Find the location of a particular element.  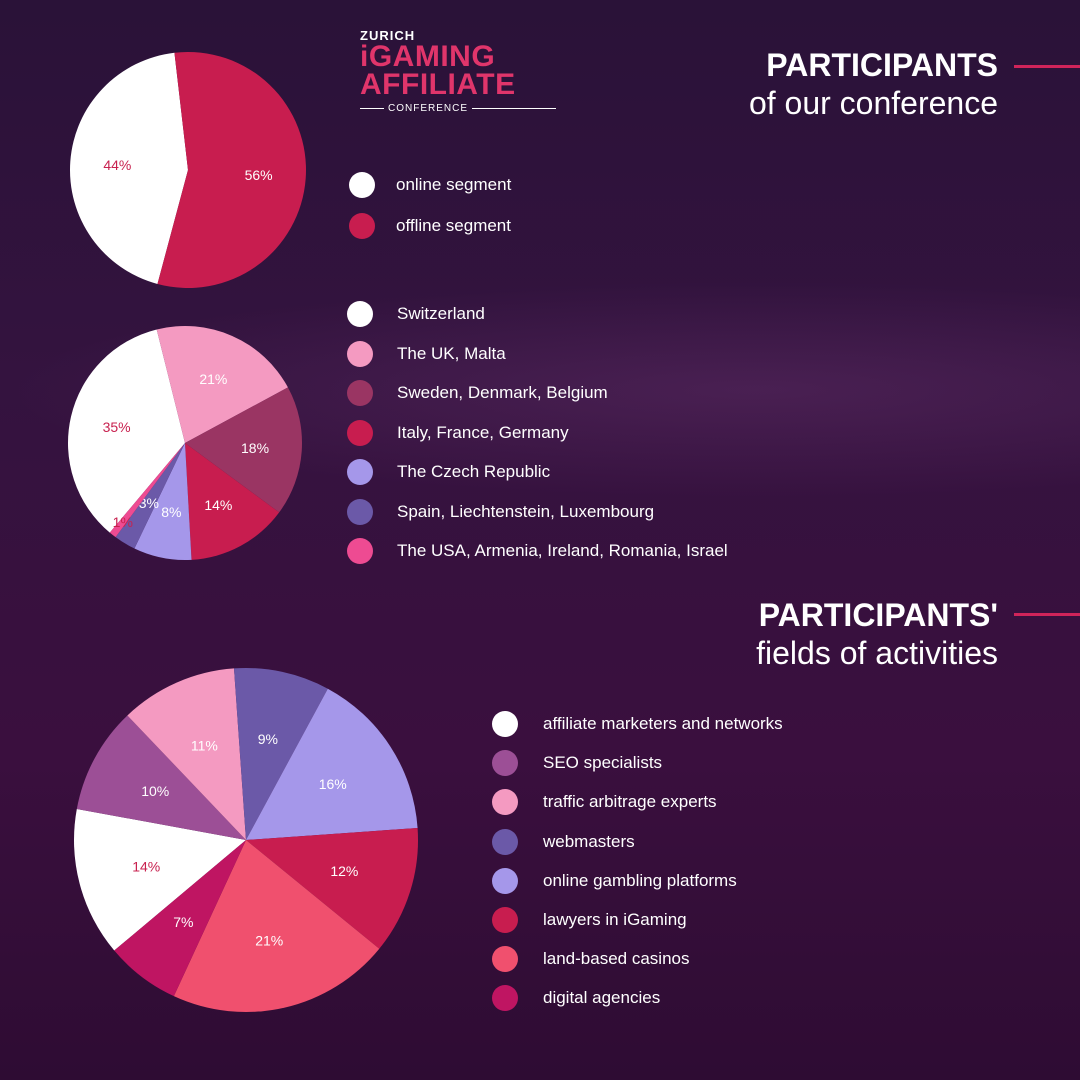

legend-item-italy-france-germany: Italy, France, Germany is located at coordinates (458, 432).